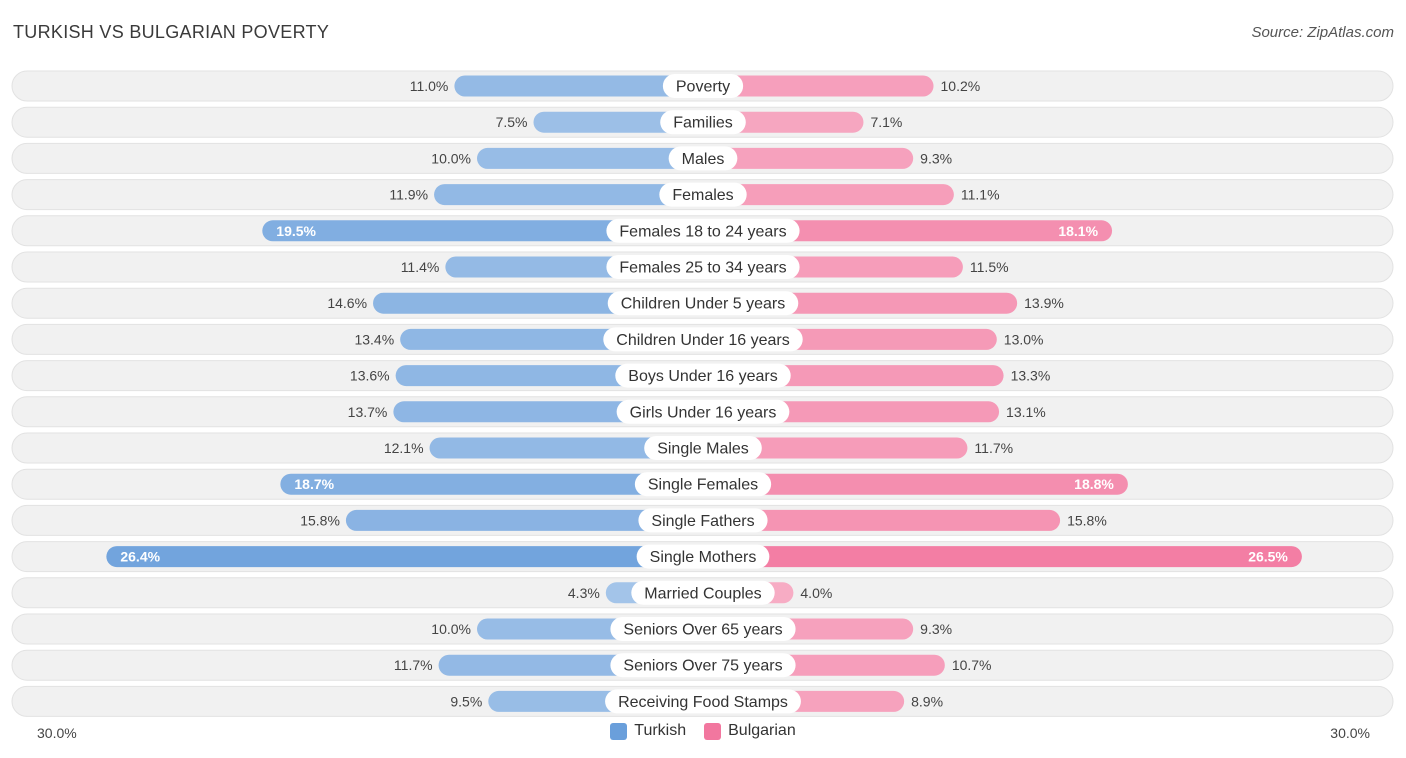 The image size is (1406, 758). I want to click on axis-right-label: 30.0%, so click(1350, 733).